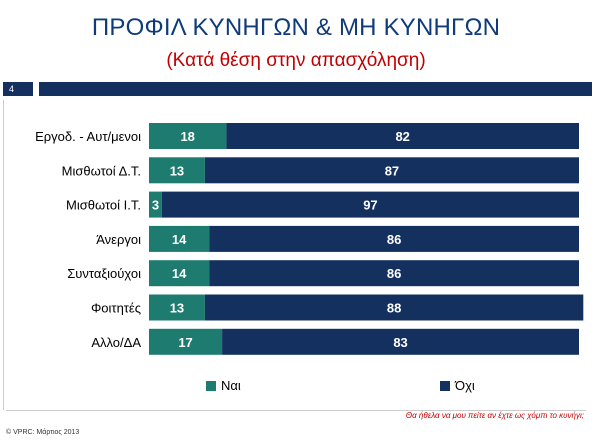 The image size is (592, 444). I want to click on data-label: 88, so click(394, 308).